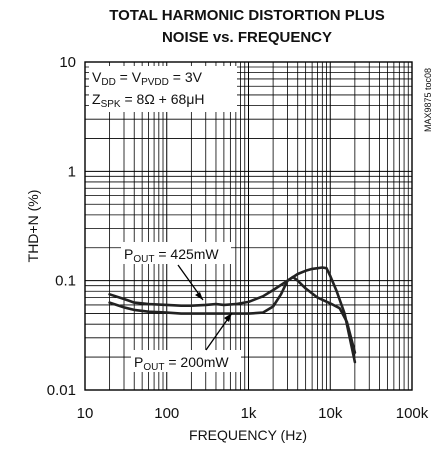 The height and width of the screenshot is (457, 445). I want to click on y-tick-label: 1, so click(72, 171).